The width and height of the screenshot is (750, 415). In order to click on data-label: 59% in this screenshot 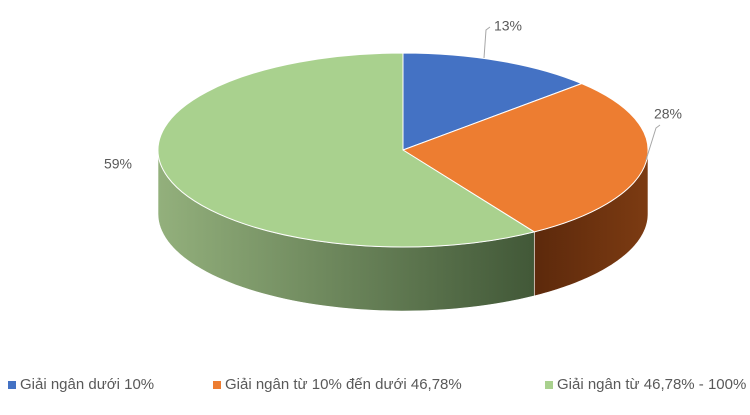, I will do `click(118, 164)`.